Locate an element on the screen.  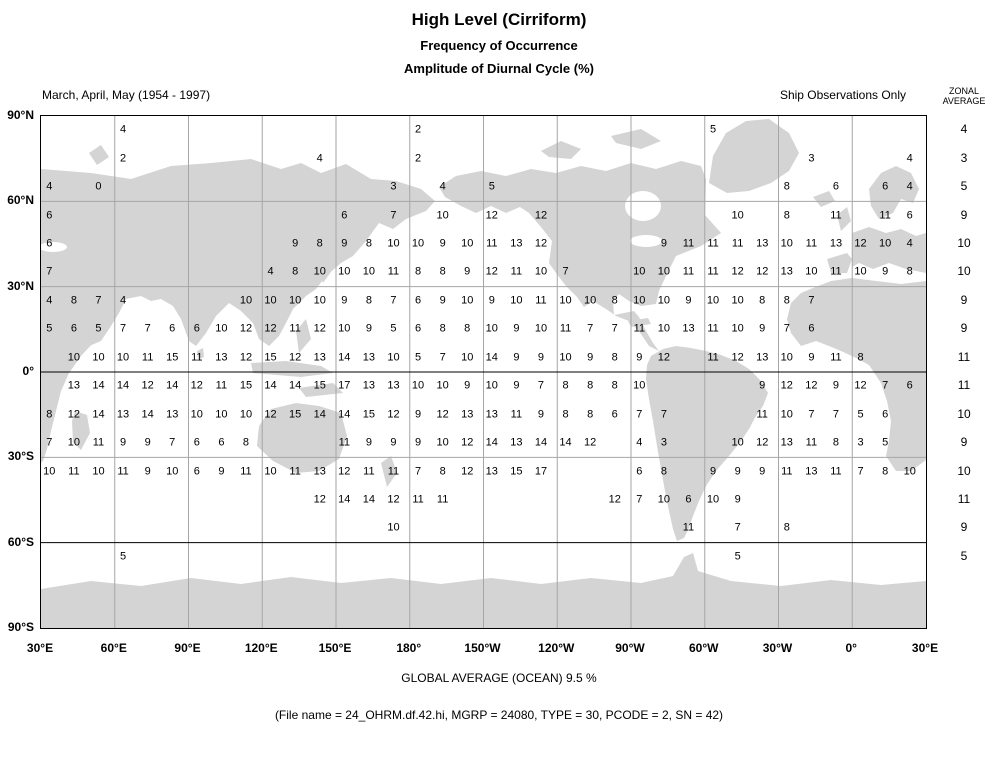
latitude-tick-label: 90°N is located at coordinates (20, 115).